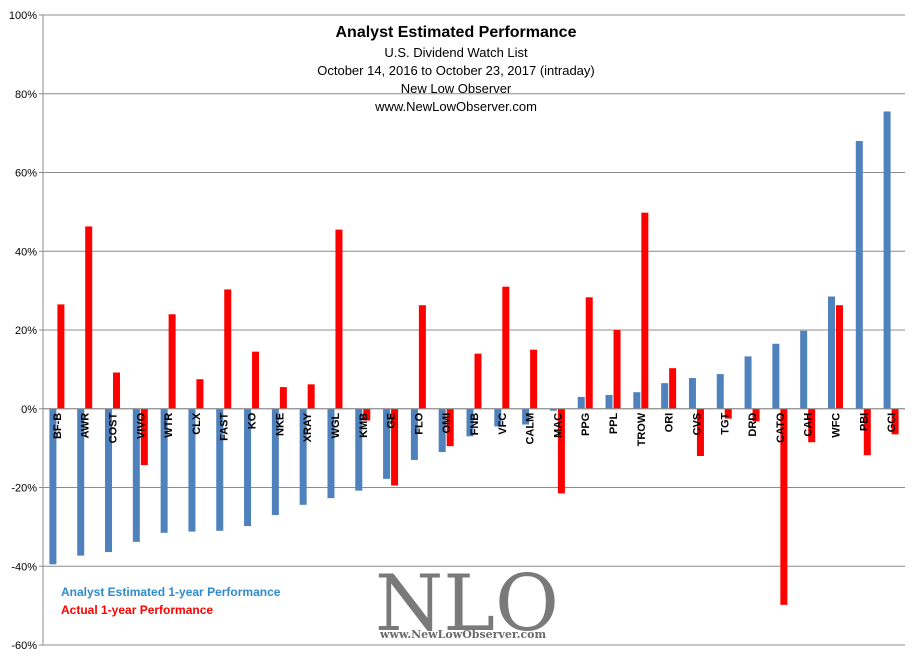 This screenshot has width=911, height=662. What do you see at coordinates (586, 424) in the screenshot?
I see `x-tick-label-ppg: PPG` at bounding box center [586, 424].